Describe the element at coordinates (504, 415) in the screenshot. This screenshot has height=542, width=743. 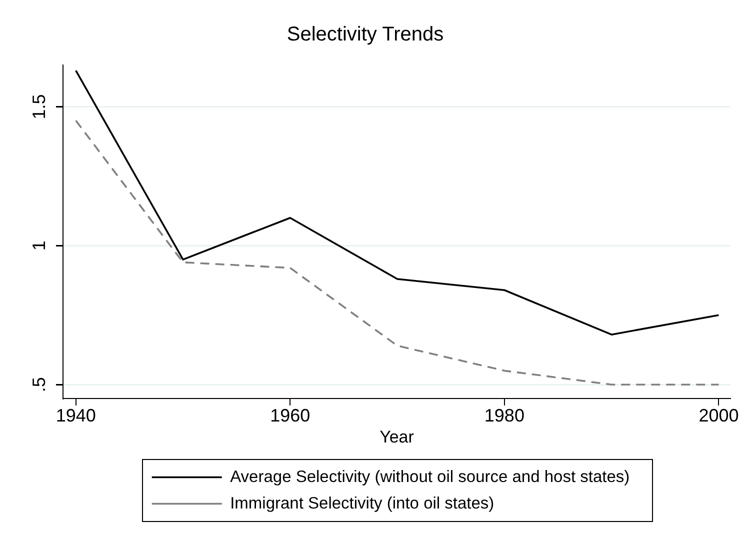
I see `x-tick-label: 1980` at that location.